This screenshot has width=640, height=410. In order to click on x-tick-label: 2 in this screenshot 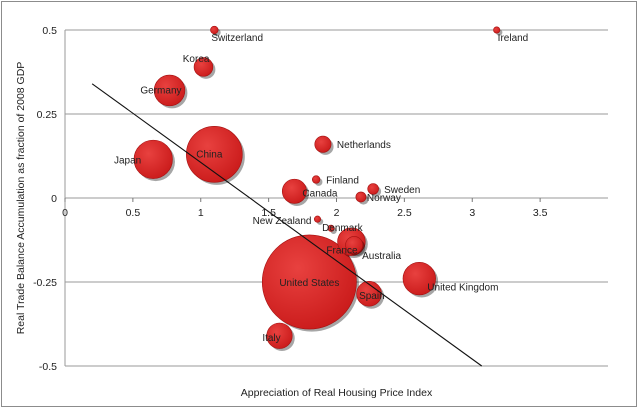, I will do `click(337, 213)`.